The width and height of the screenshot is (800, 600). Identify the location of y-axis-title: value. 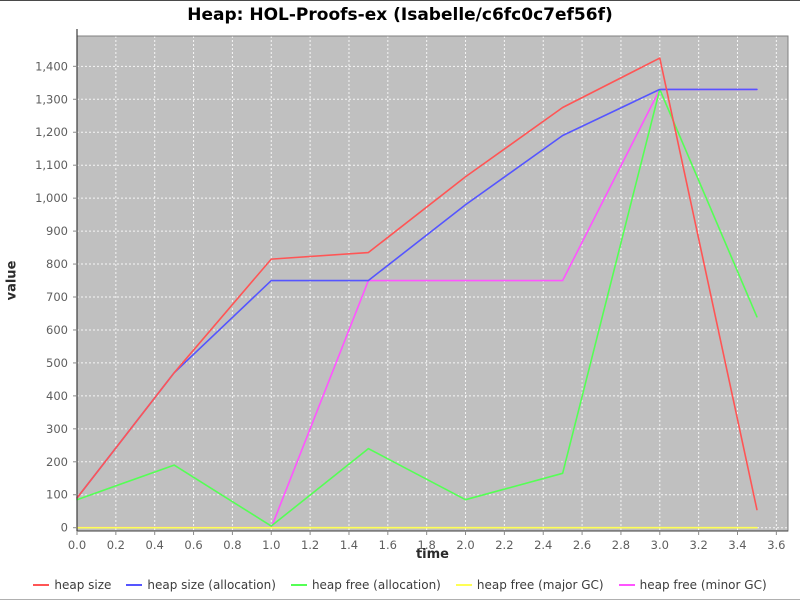
(12, 280).